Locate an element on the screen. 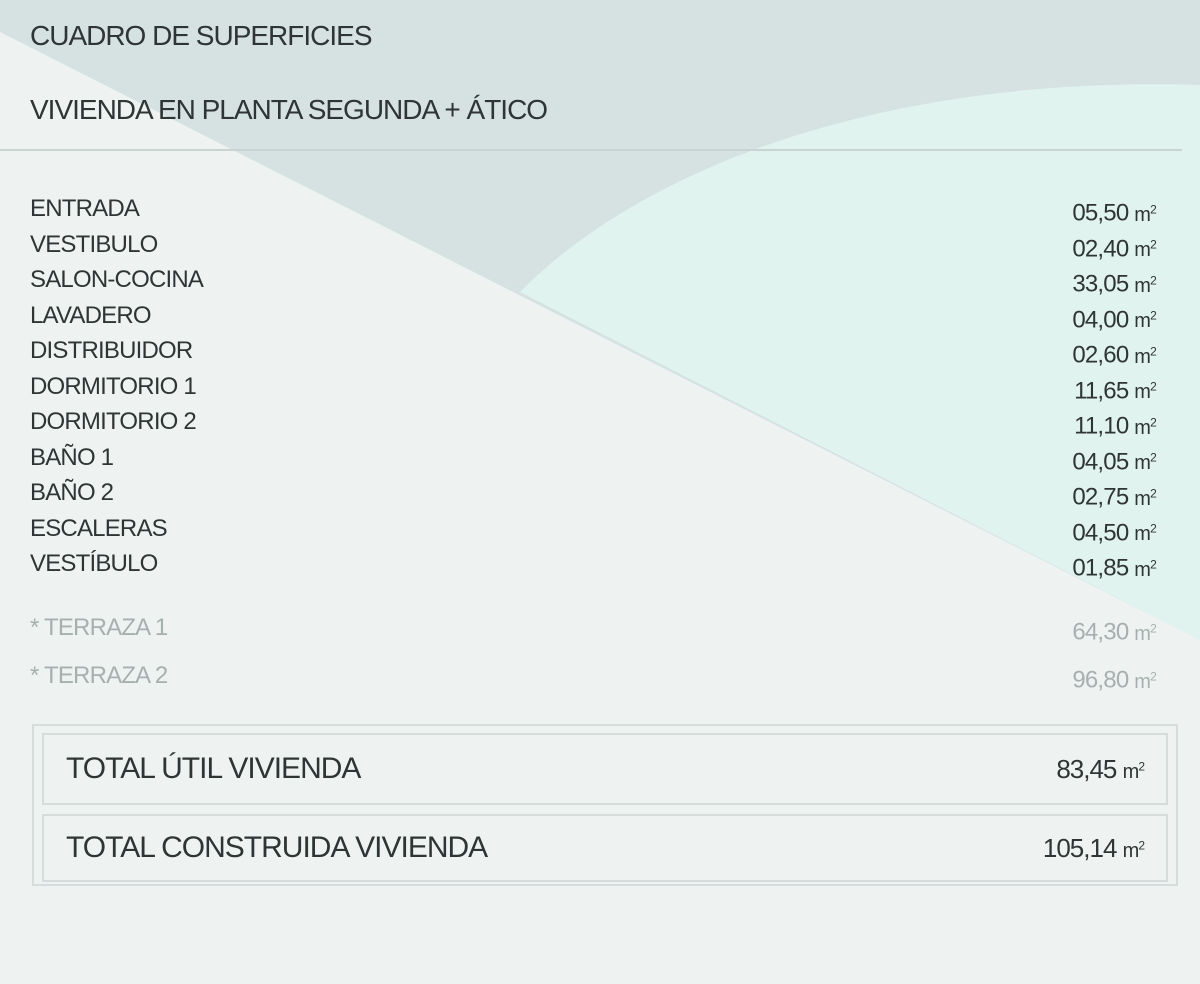  row-value: 04,00 m2 is located at coordinates (1114, 320).